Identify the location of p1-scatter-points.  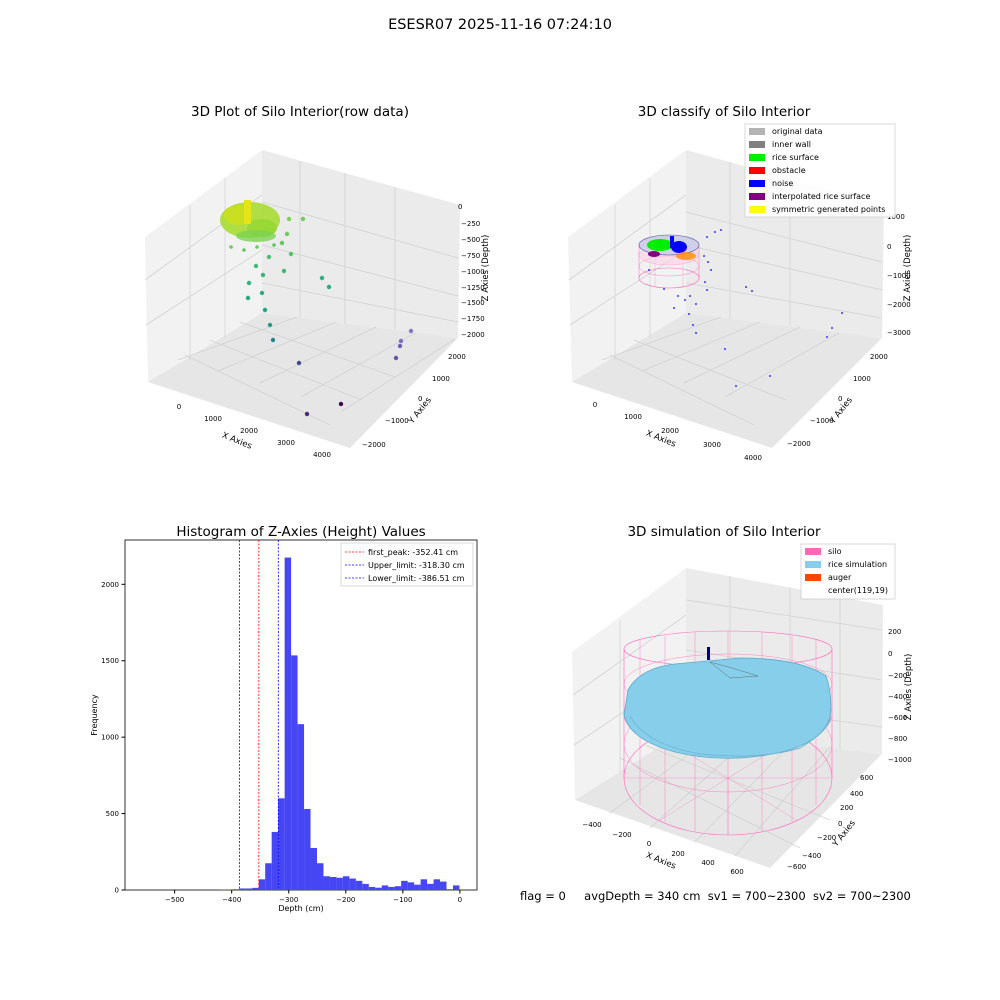
(321, 316).